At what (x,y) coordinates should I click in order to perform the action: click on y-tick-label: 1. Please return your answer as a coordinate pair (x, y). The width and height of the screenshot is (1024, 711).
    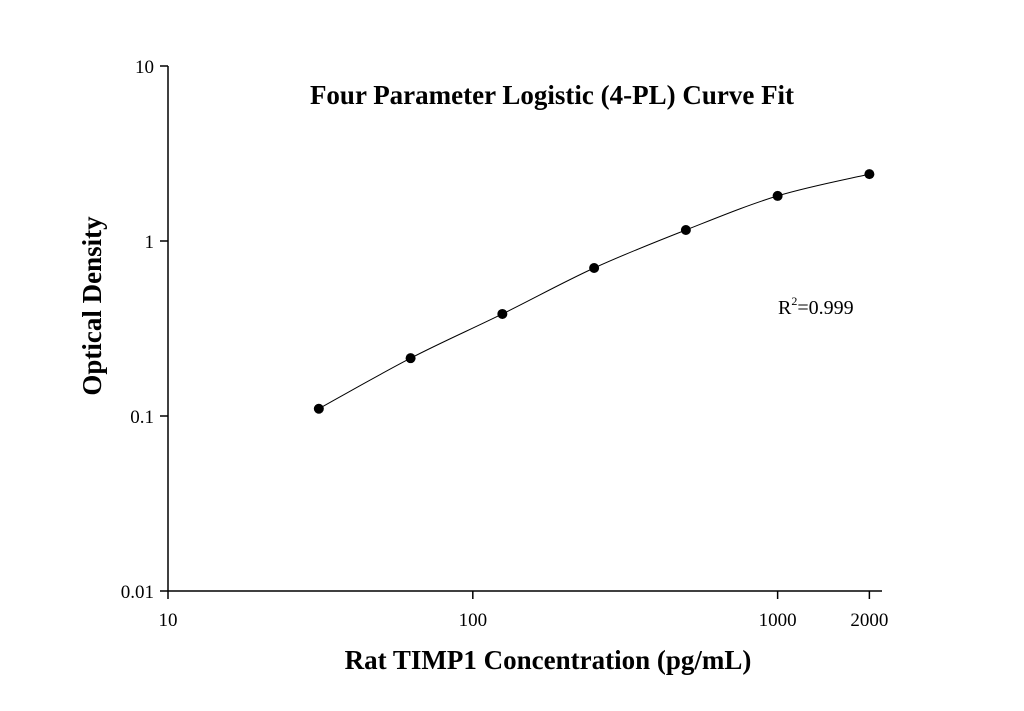
    Looking at the image, I should click on (150, 242).